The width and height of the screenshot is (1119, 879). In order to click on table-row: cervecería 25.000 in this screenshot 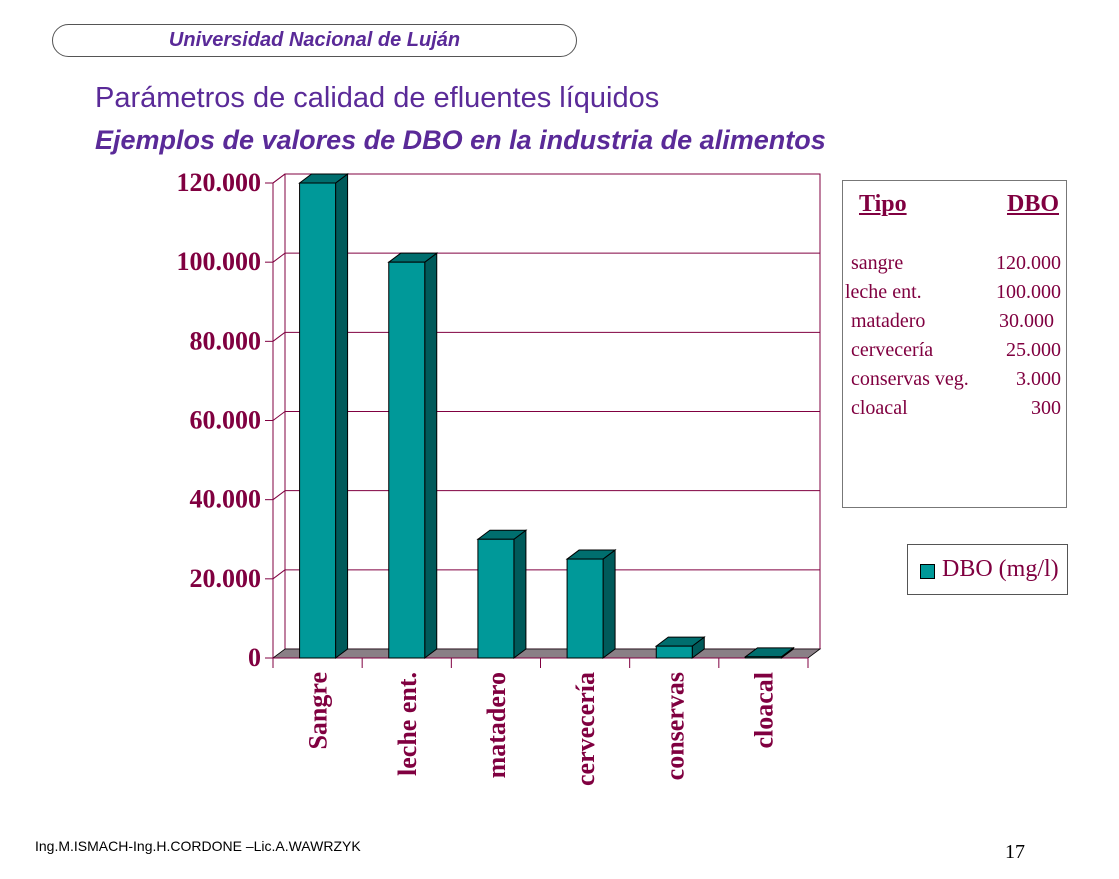, I will do `click(955, 351)`.